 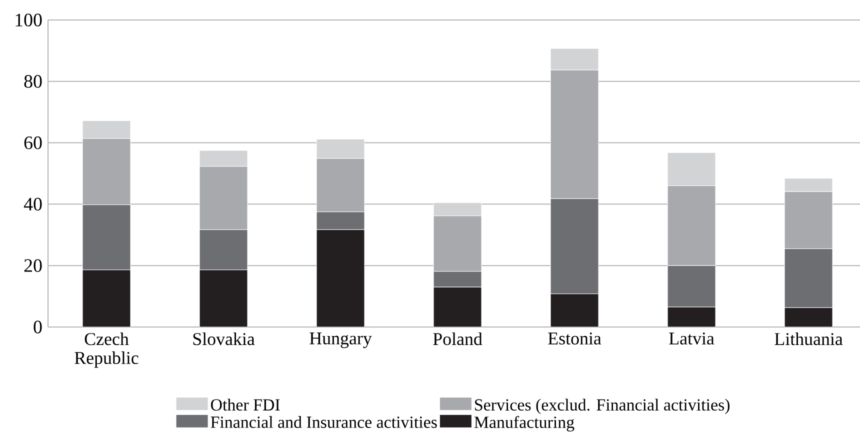 What do you see at coordinates (602, 406) in the screenshot?
I see `legend-label: Services (exclud. Financial activities)` at bounding box center [602, 406].